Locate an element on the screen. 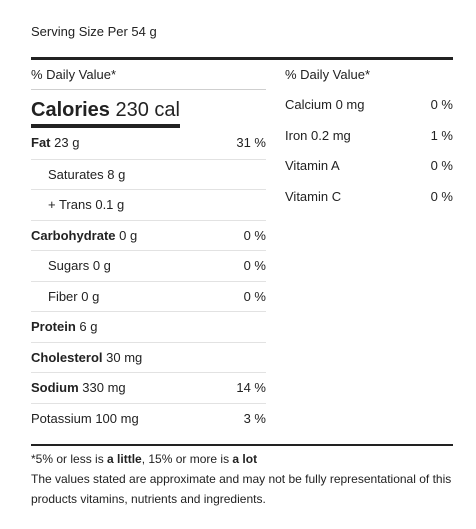  mineral-row: Iron 0.2 mg 1 % is located at coordinates (369, 136).